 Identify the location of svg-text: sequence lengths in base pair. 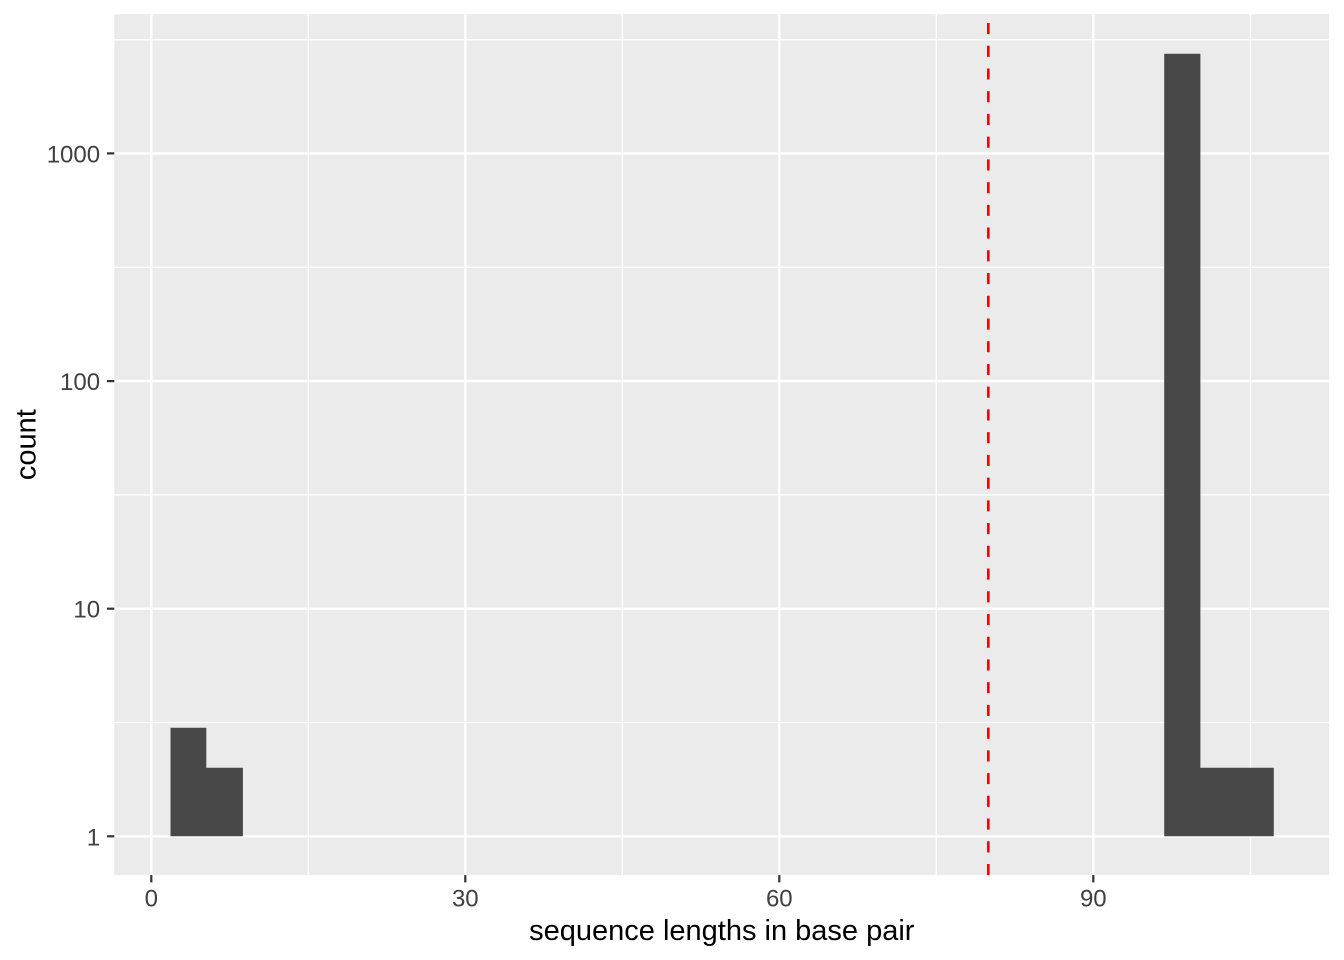
(722, 931).